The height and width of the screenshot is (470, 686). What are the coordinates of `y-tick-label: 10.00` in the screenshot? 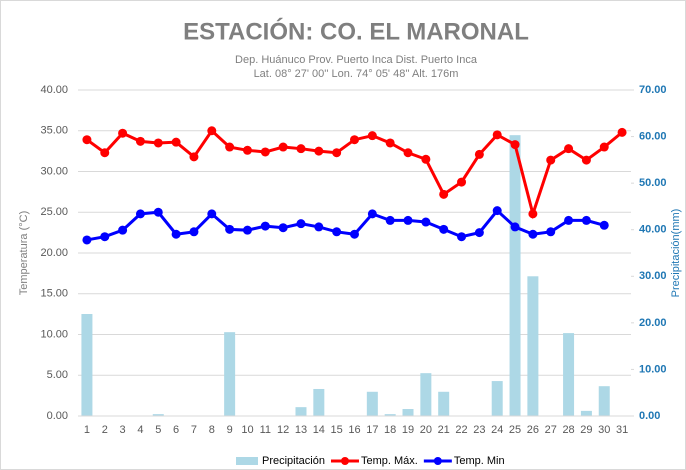 It's located at (54, 334).